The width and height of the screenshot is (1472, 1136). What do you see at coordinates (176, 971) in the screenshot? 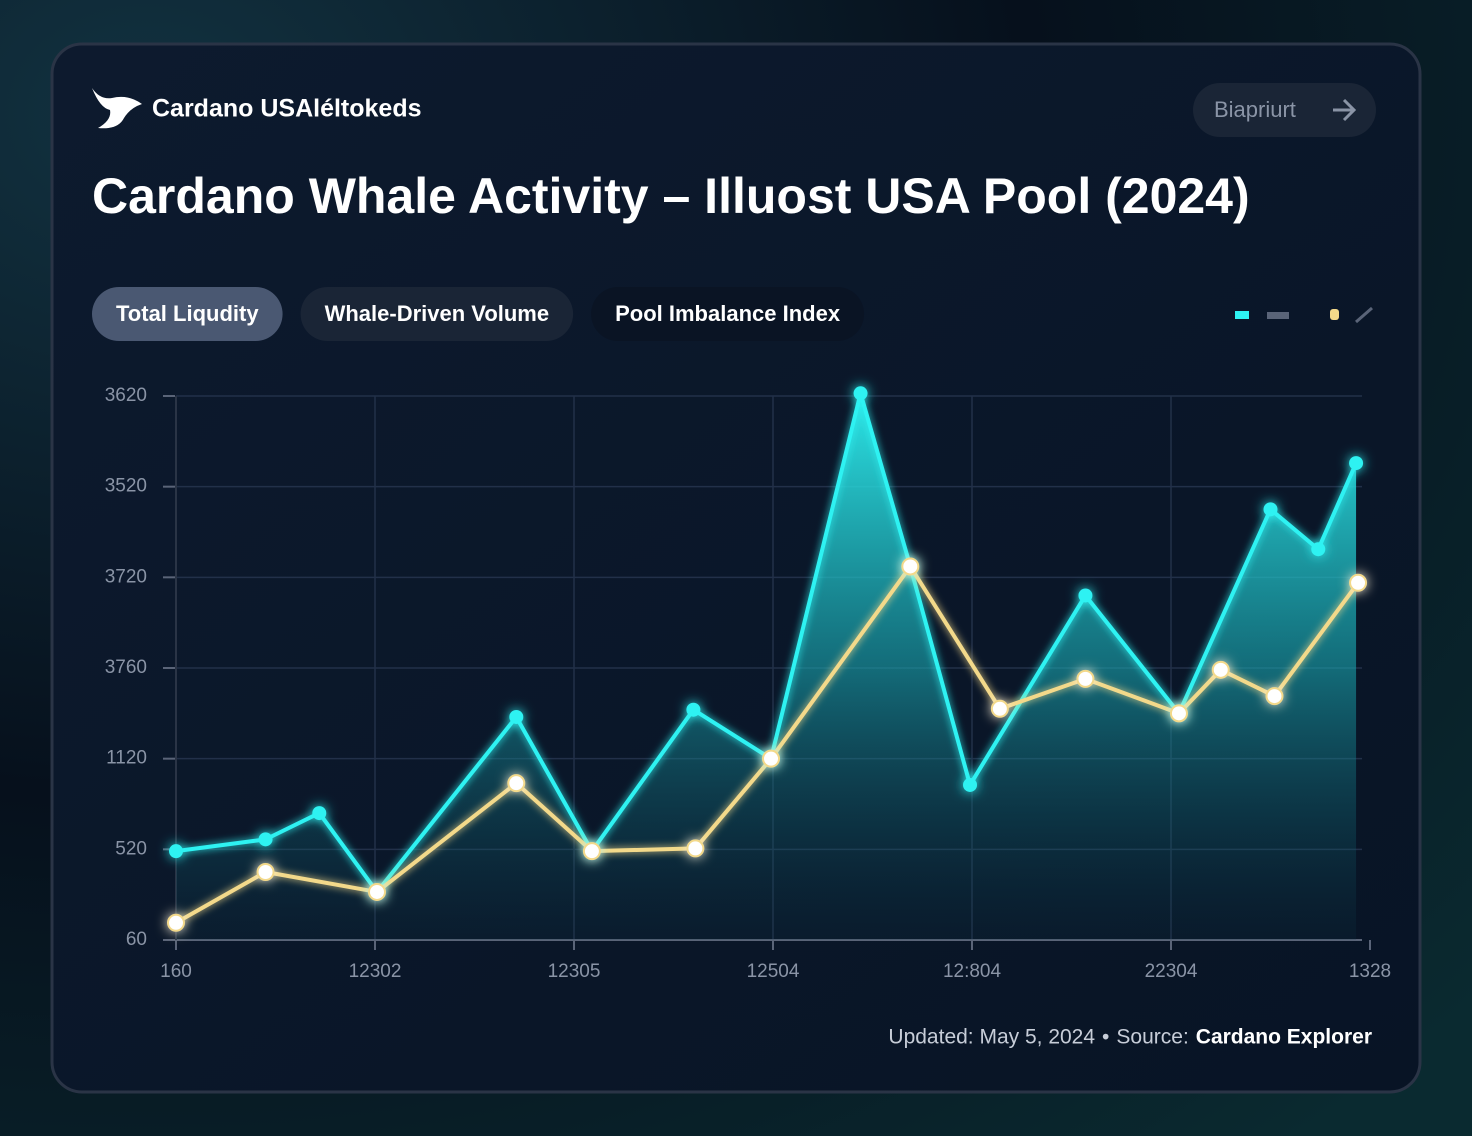
I see `x-tick-label: 160` at bounding box center [176, 971].